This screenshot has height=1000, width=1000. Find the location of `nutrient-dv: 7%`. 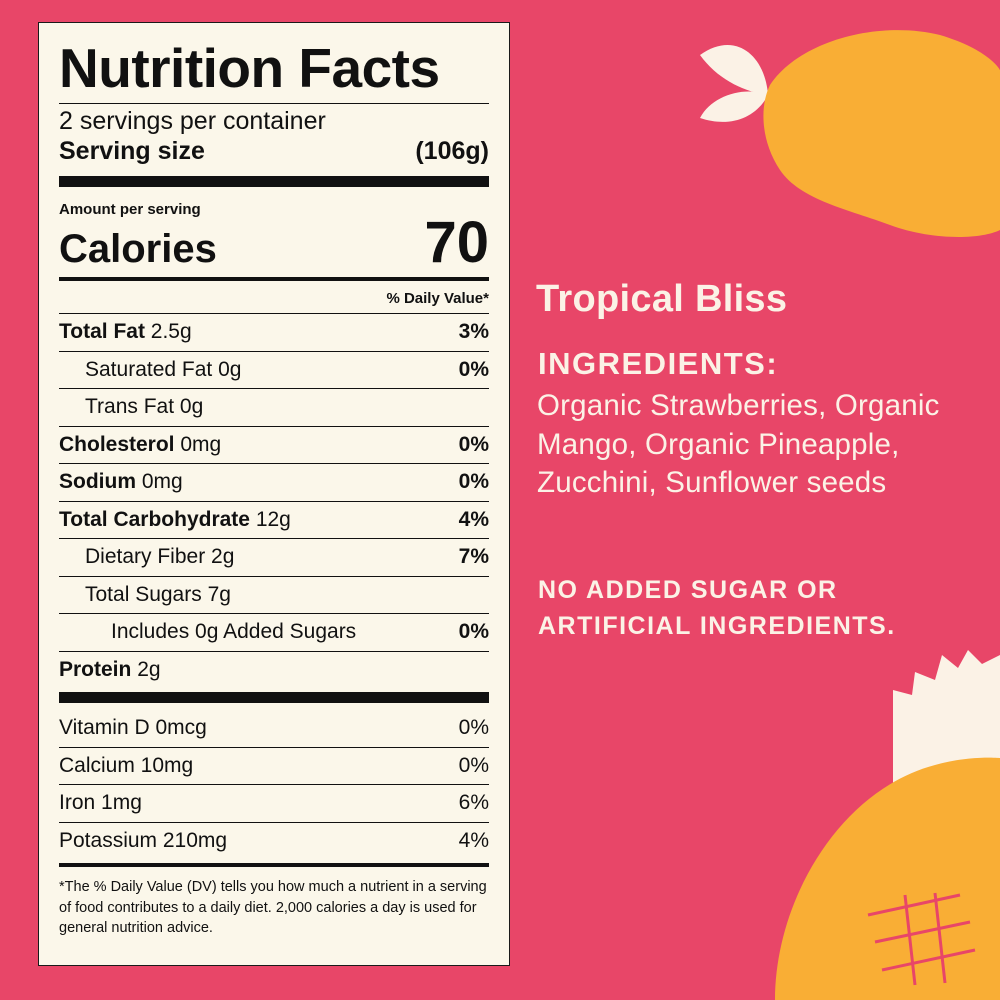

nutrient-dv: 7% is located at coordinates (473, 557).